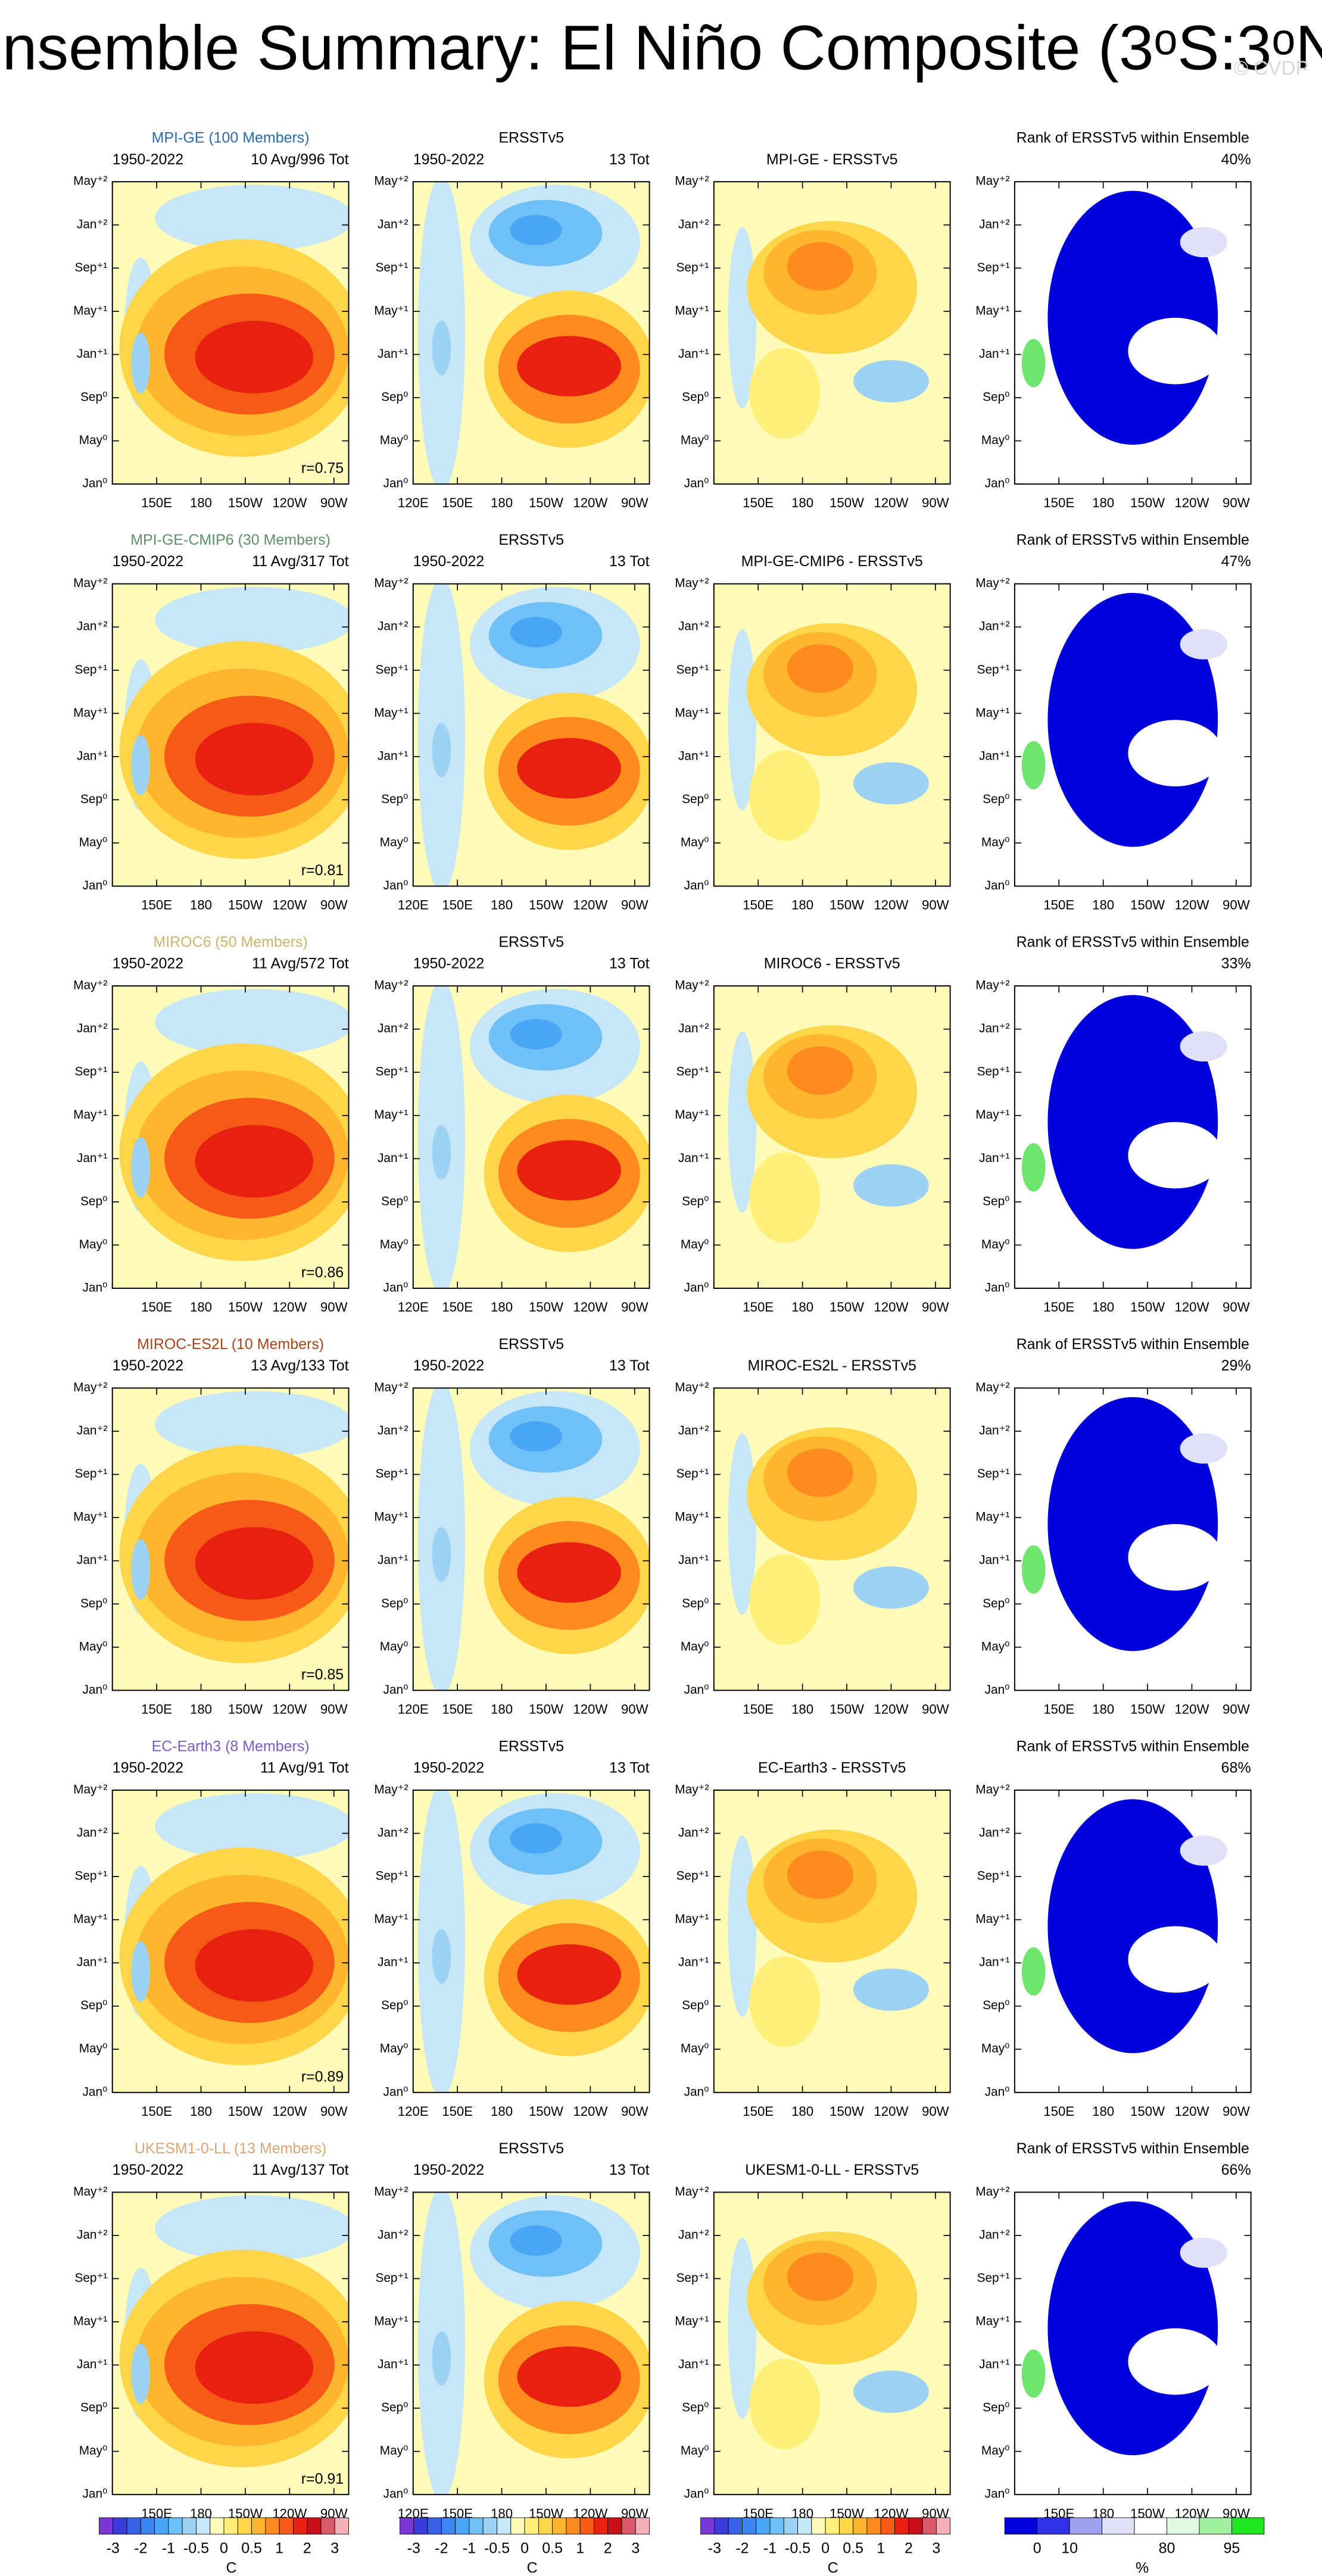 The height and width of the screenshot is (2576, 1322). What do you see at coordinates (251, 2548) in the screenshot?
I see `colorbar-tick-label: 0.5` at bounding box center [251, 2548].